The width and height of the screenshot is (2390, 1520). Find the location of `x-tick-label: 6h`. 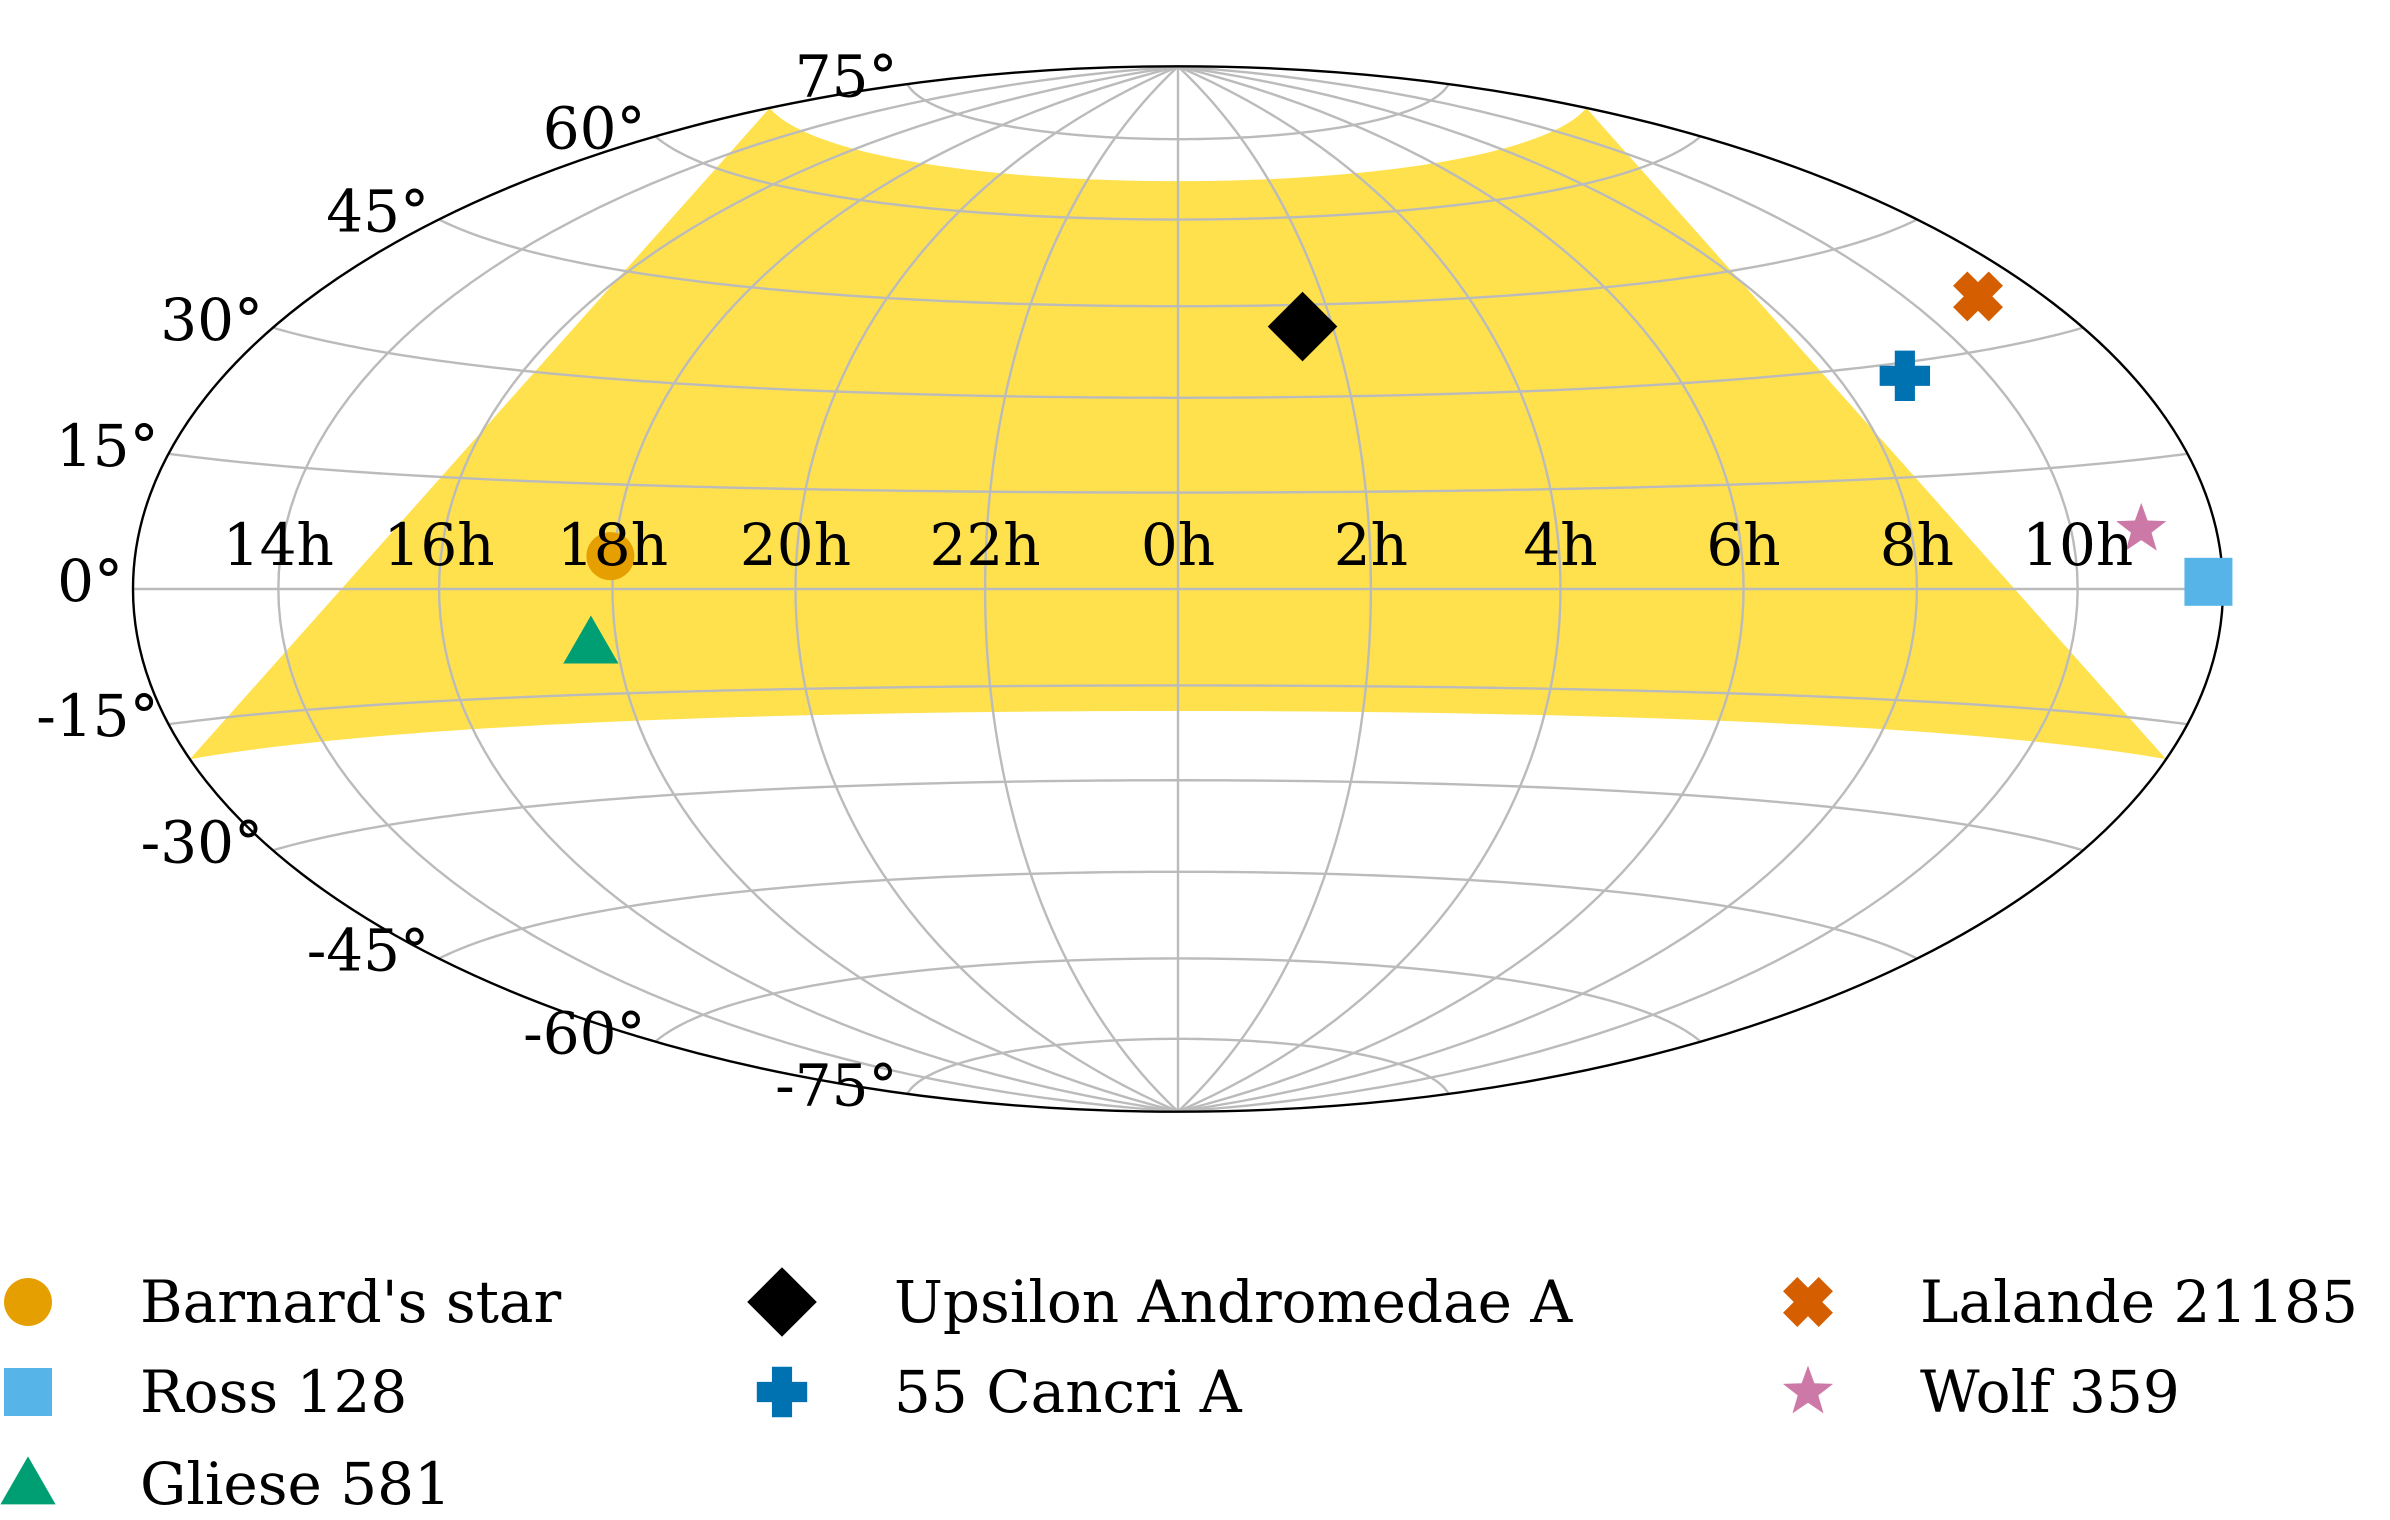

x-tick-label: 6h is located at coordinates (1743, 545).